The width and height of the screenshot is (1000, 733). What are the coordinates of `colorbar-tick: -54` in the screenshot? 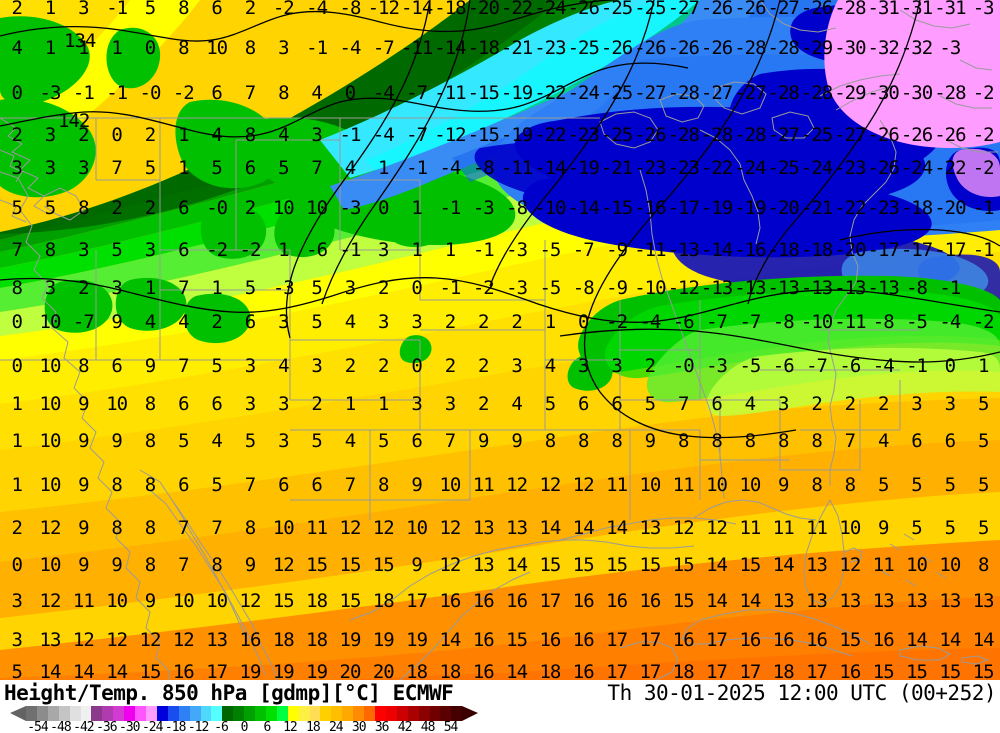 It's located at (38, 726).